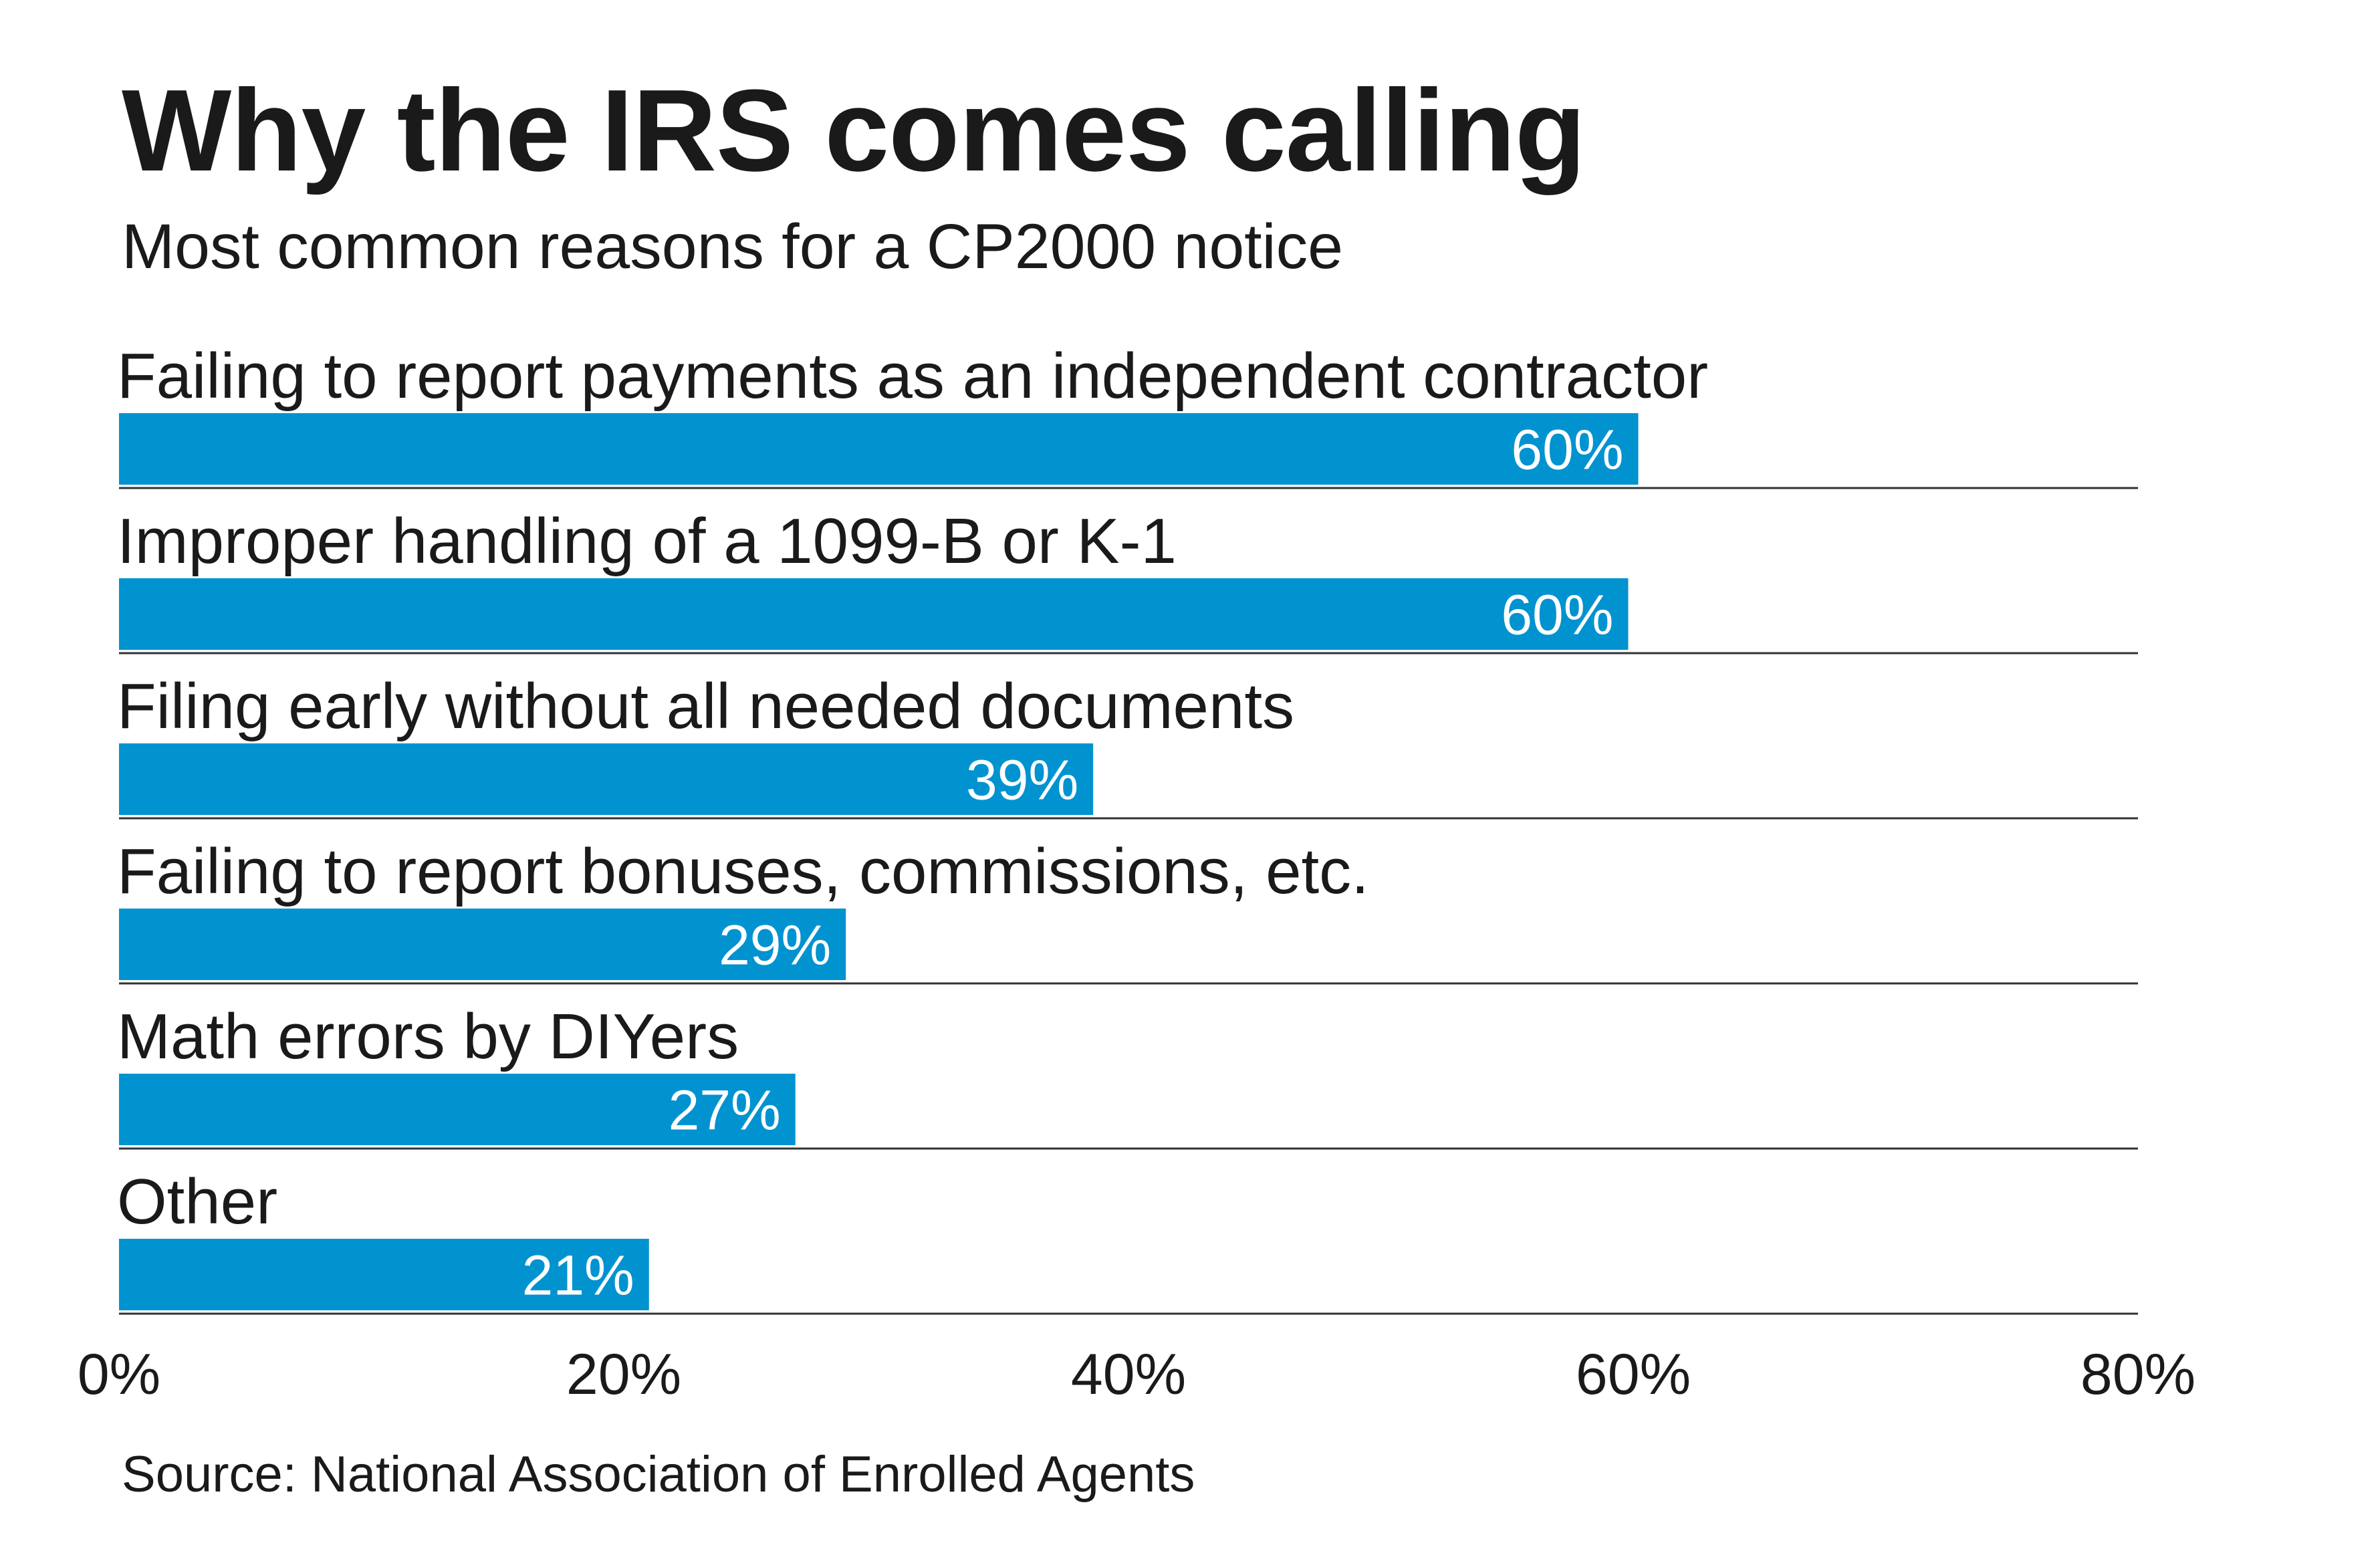  I want to click on x-tick-label: 40%, so click(1128, 1375).